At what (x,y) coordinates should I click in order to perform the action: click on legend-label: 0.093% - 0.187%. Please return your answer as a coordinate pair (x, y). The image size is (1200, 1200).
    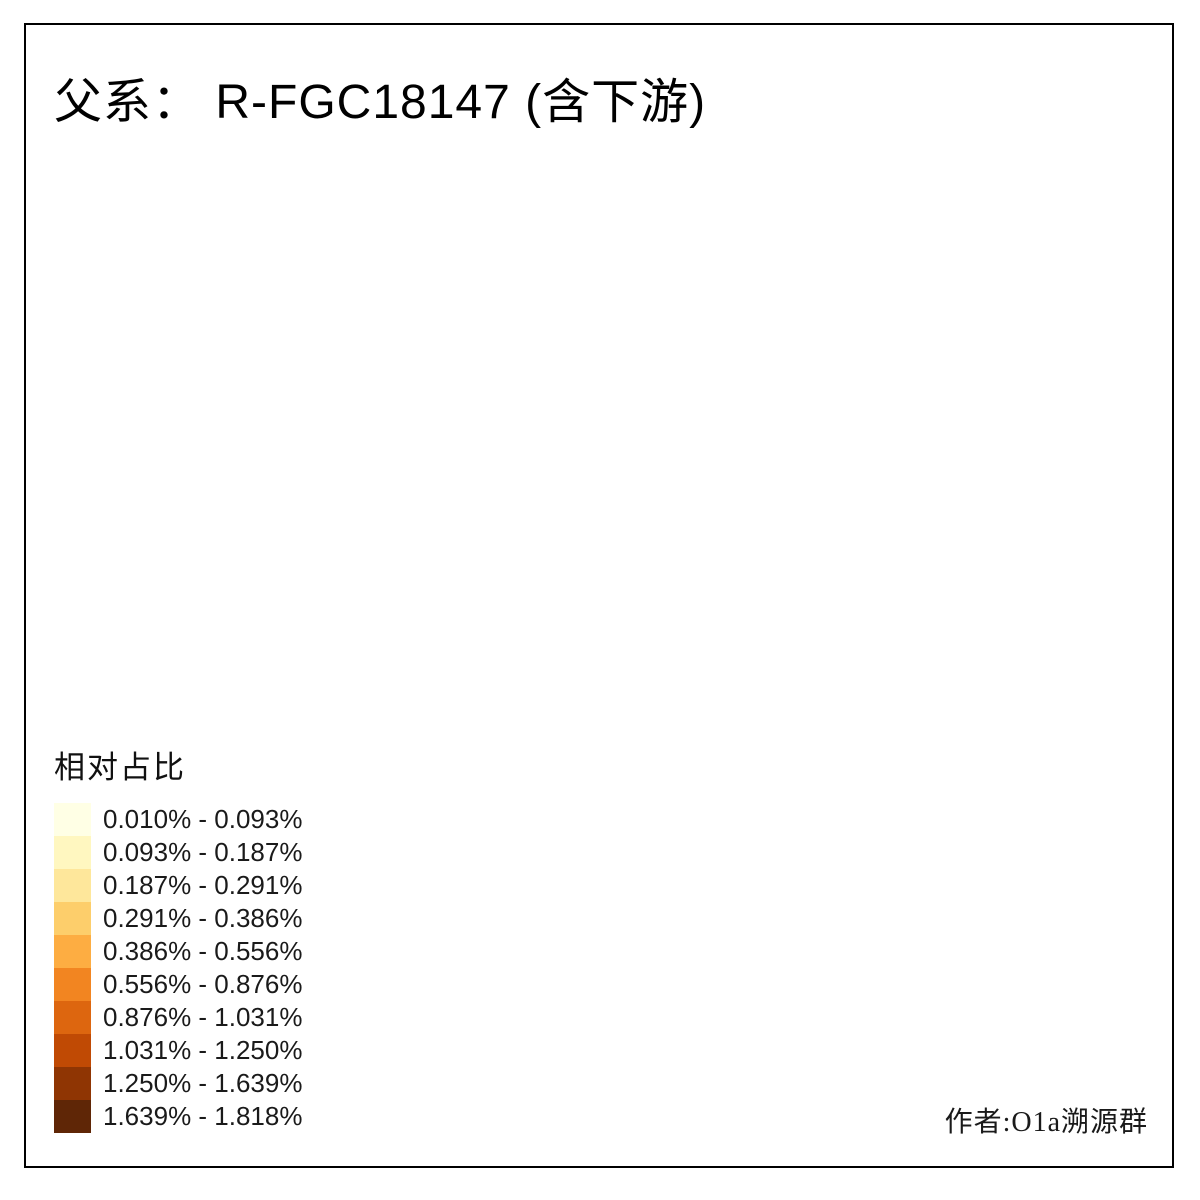
    Looking at the image, I should click on (203, 852).